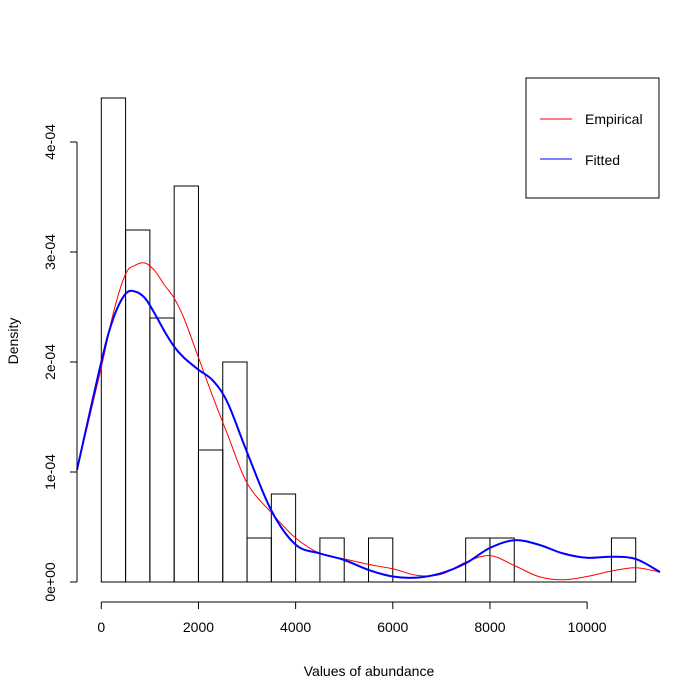 This screenshot has width=700, height=700. What do you see at coordinates (587, 627) in the screenshot?
I see `x-tick-label-5: 10000` at bounding box center [587, 627].